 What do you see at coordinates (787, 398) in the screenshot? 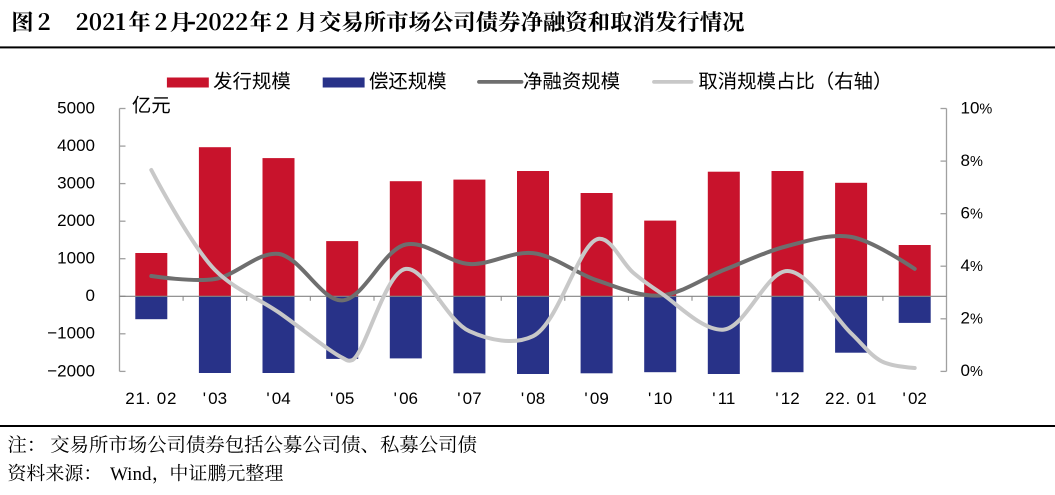
I see `svg-text:'12: ' 12` at bounding box center [787, 398].